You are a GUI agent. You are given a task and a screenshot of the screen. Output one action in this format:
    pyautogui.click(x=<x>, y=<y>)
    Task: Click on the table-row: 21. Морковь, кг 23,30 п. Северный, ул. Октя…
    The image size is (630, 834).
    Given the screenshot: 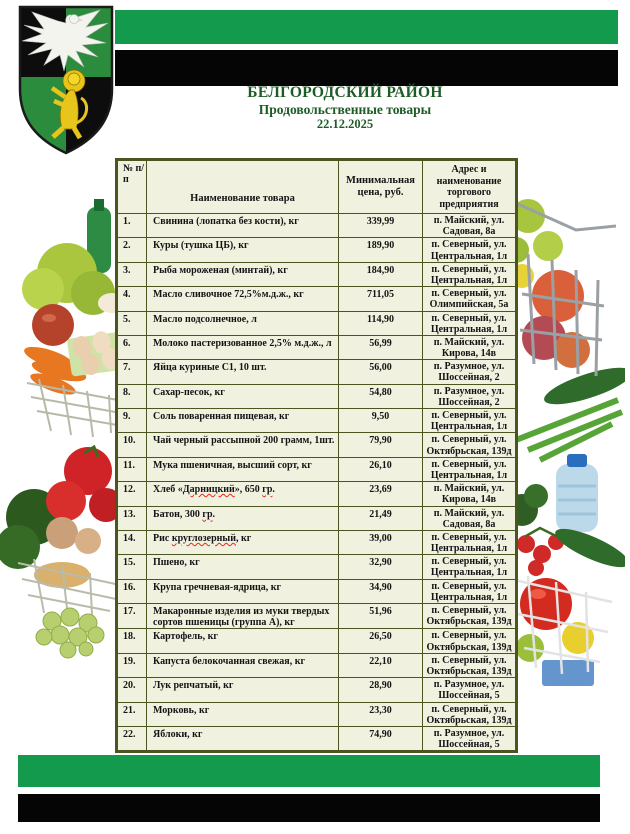 What is the action you would take?
    pyautogui.click(x=316, y=714)
    